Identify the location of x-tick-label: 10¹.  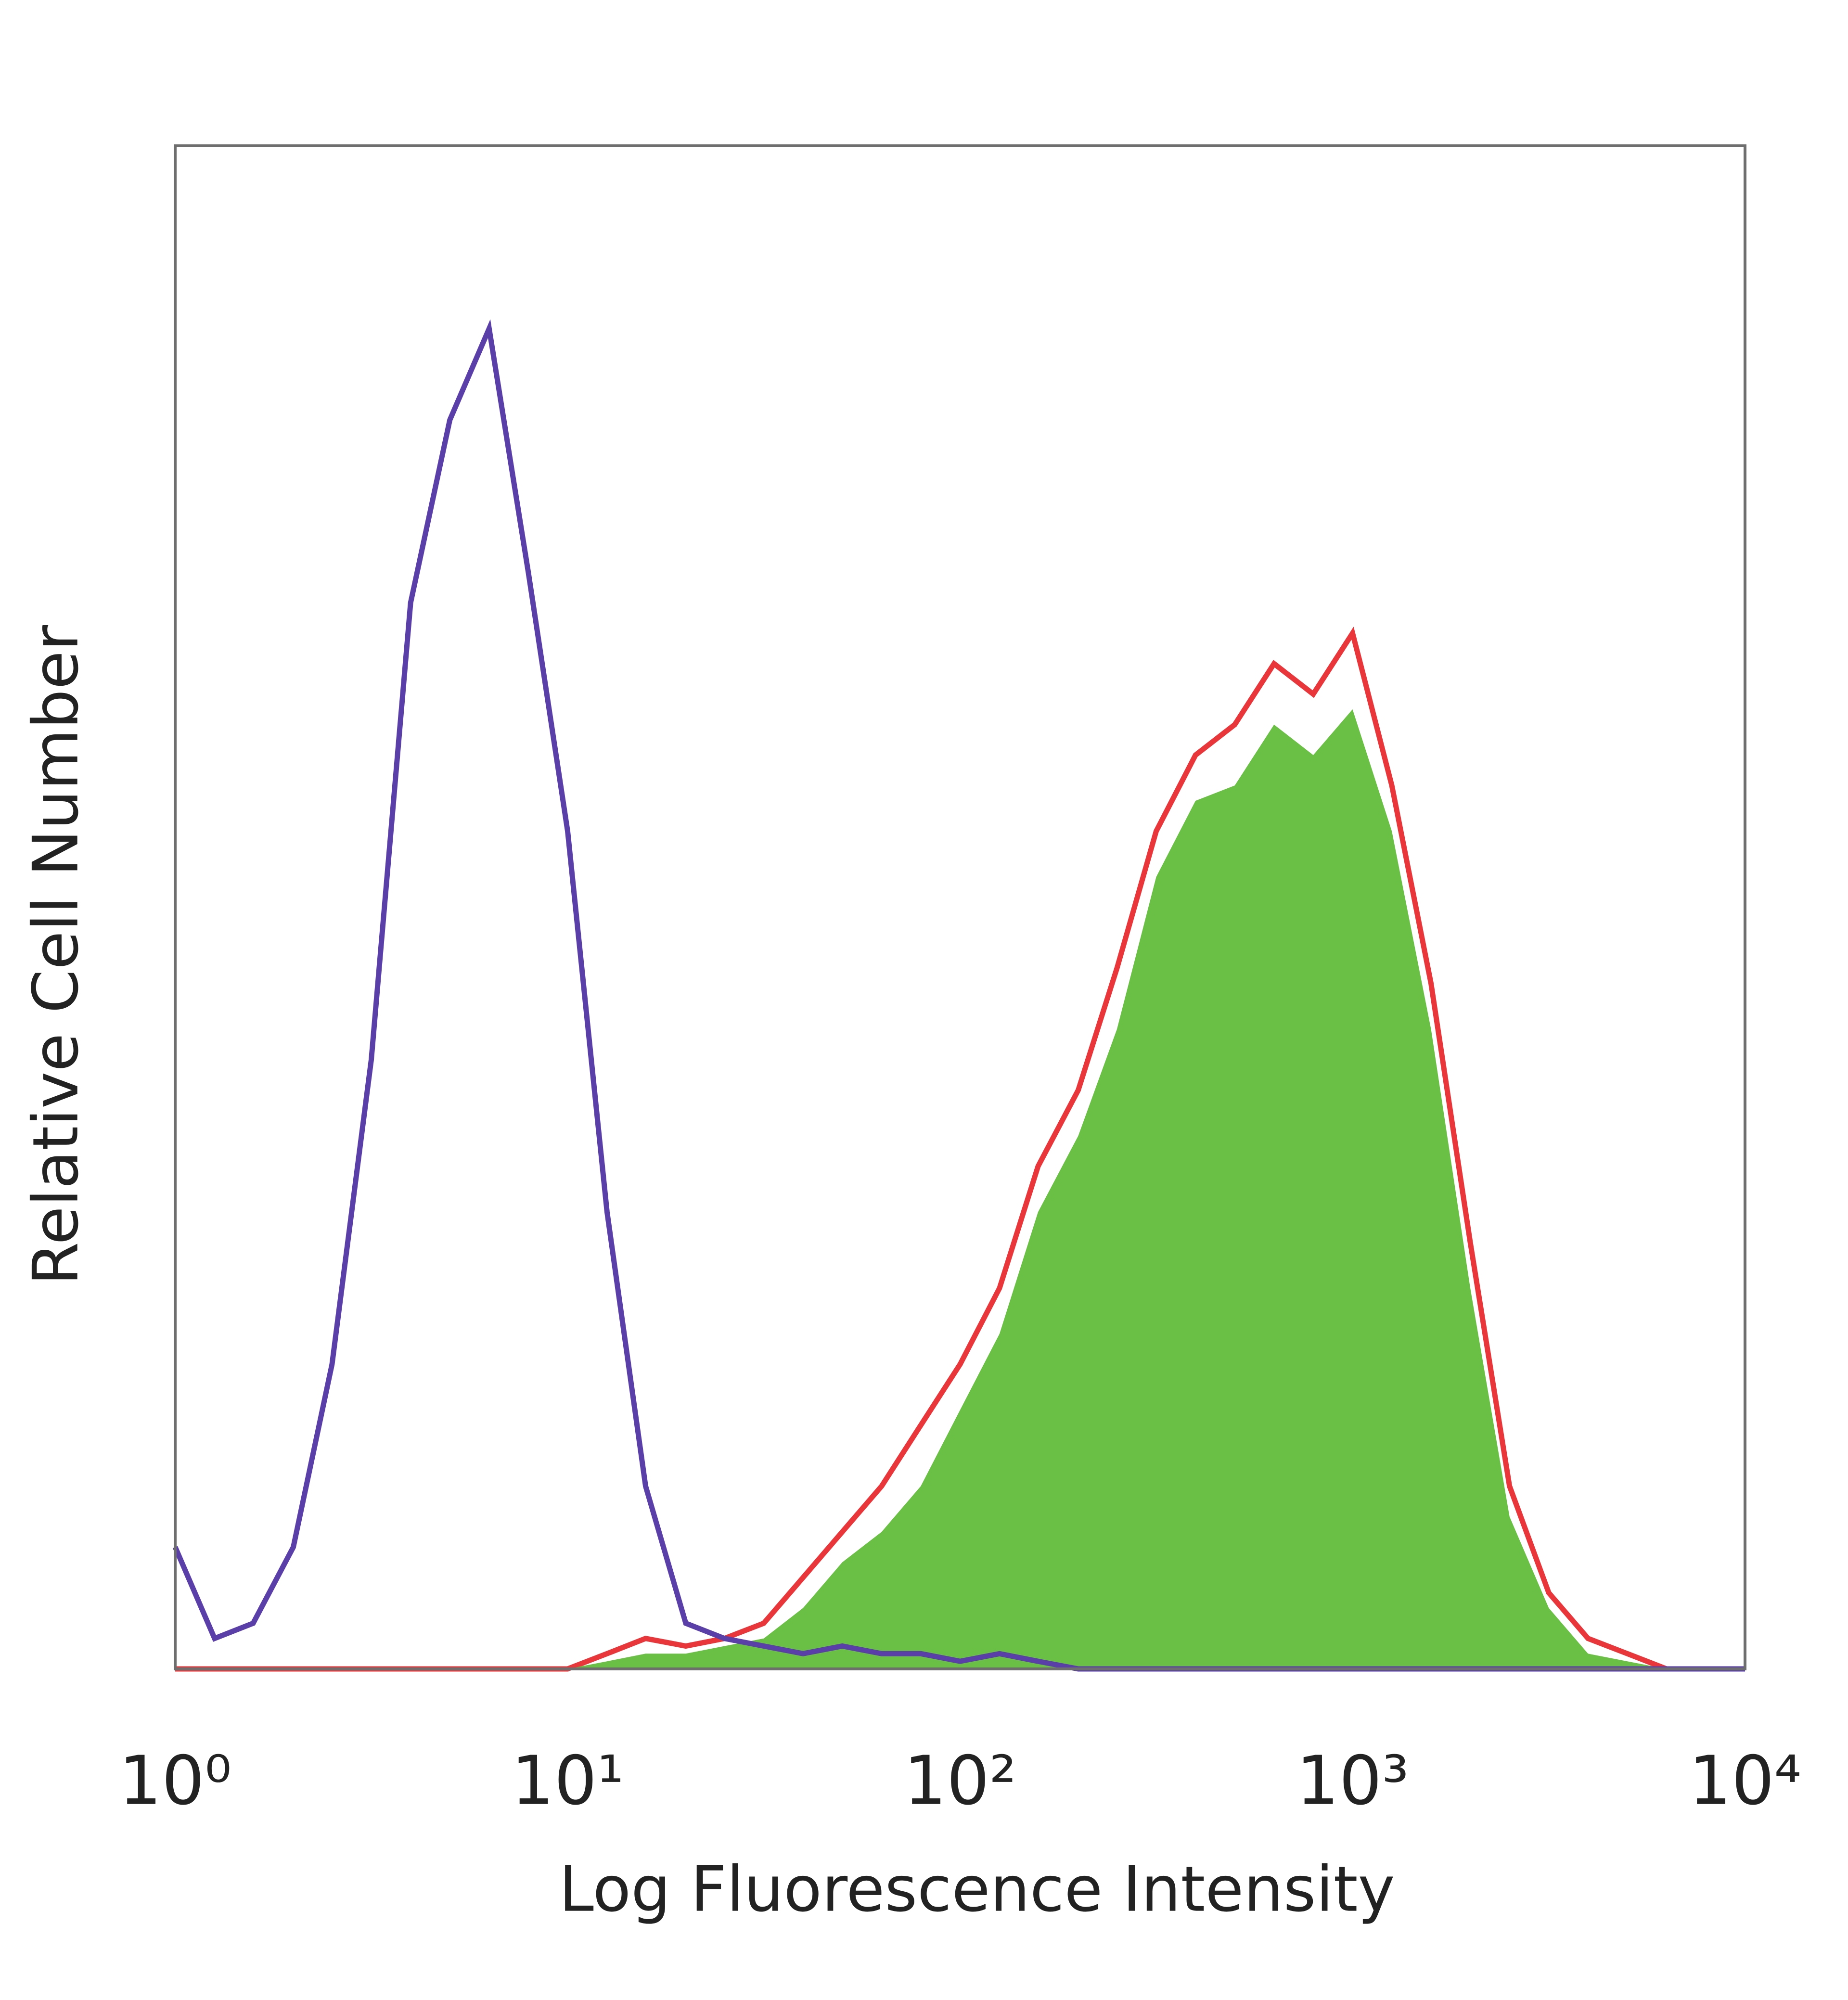
(567, 1781).